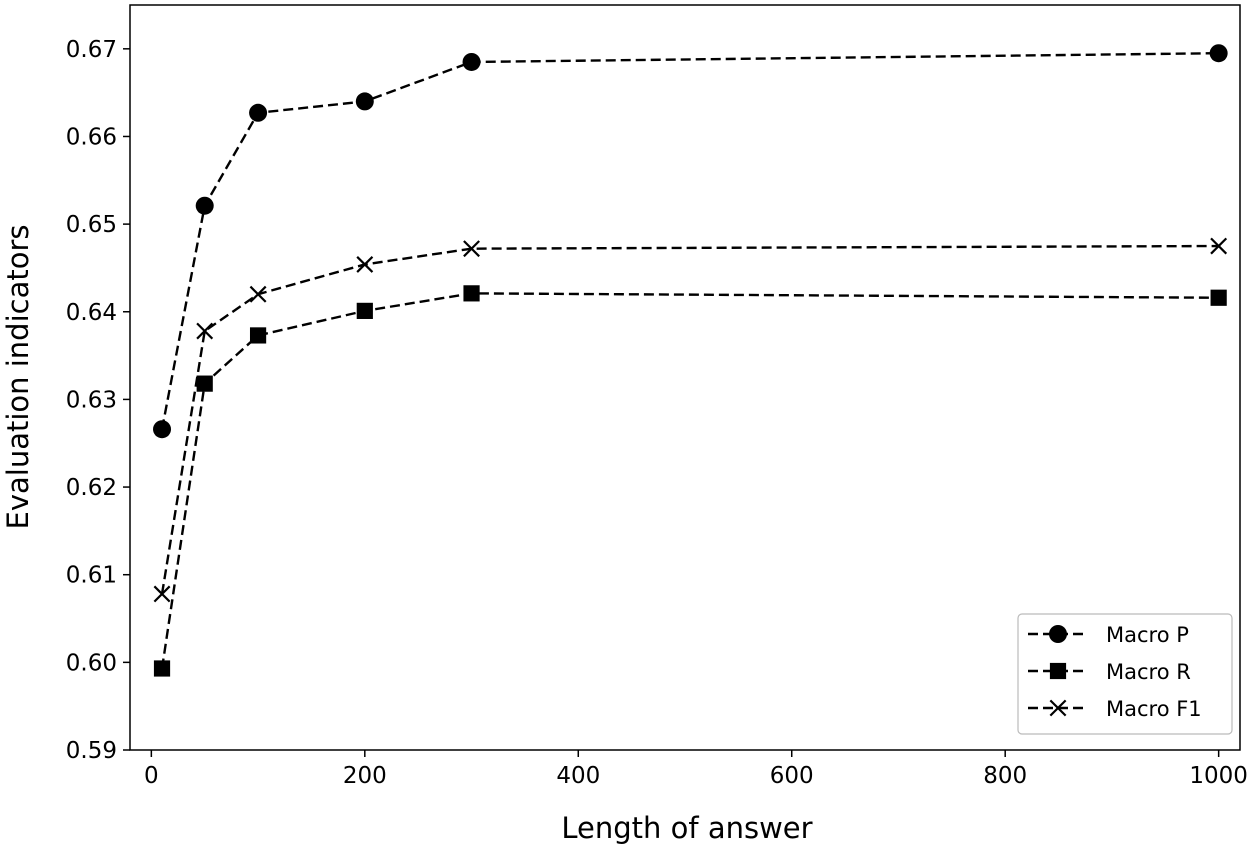  Describe the element at coordinates (1005, 776) in the screenshot. I see `x-tick-label: 800` at that location.